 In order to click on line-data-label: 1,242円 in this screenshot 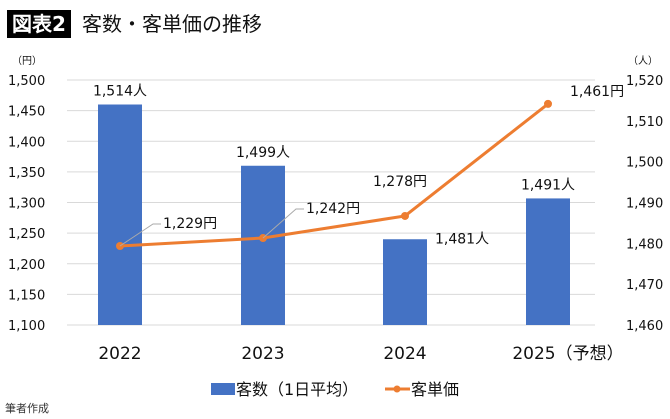, I will do `click(333, 209)`.